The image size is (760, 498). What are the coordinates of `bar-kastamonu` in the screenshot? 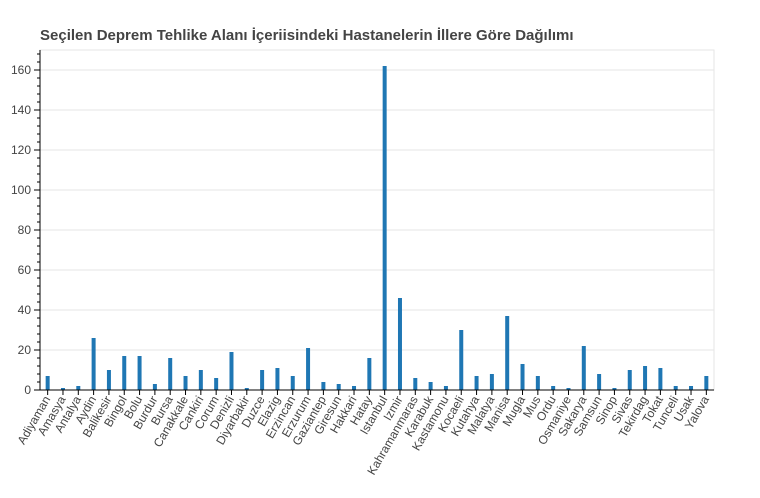 It's located at (445, 388).